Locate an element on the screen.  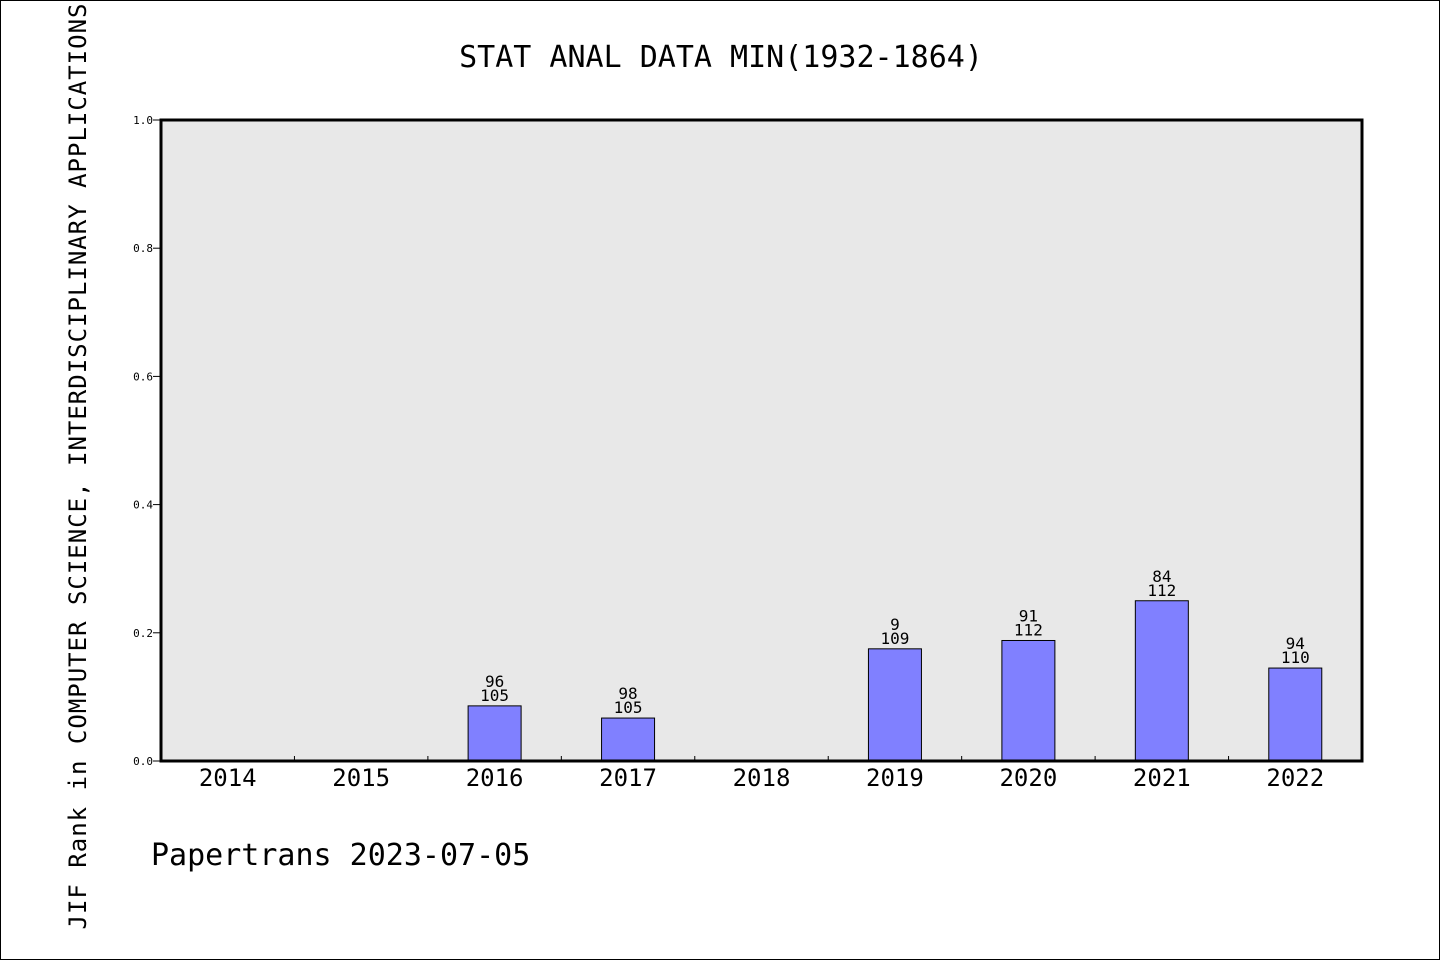
x-tick-label: 2015 is located at coordinates (361, 778).